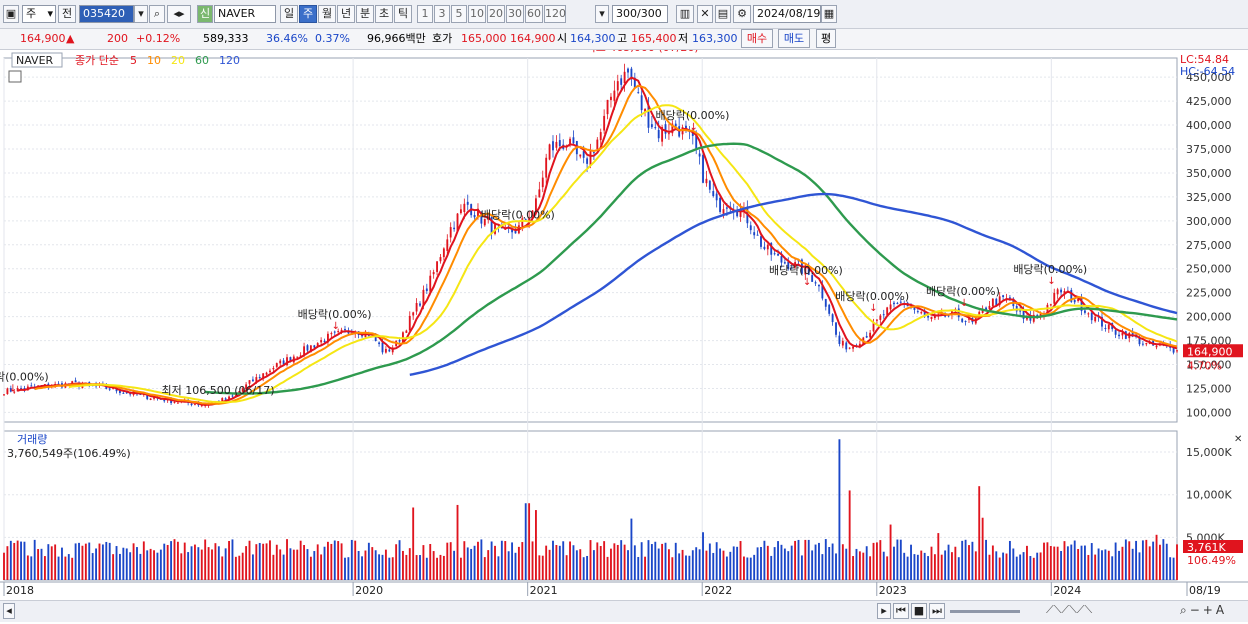 The image size is (1248, 624). Describe the element at coordinates (555, 14) in the screenshot. I see `minute-step-button-7: 120` at that location.